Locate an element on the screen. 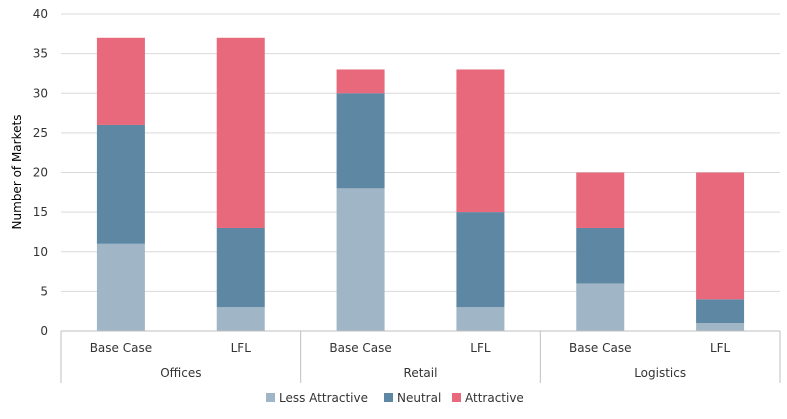 The width and height of the screenshot is (787, 419). y-tick-label: 35 is located at coordinates (40, 54).